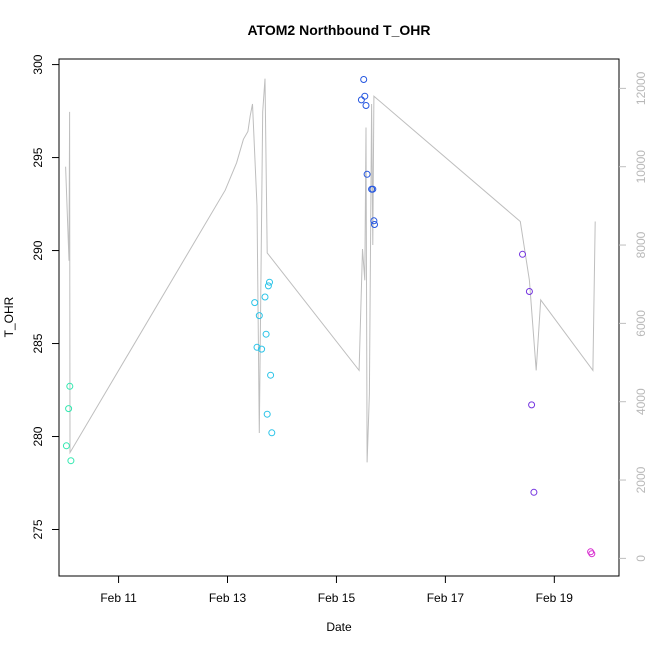 The image size is (650, 650). Describe the element at coordinates (337, 598) in the screenshot. I see `x-tick-label: Feb 15` at that location.